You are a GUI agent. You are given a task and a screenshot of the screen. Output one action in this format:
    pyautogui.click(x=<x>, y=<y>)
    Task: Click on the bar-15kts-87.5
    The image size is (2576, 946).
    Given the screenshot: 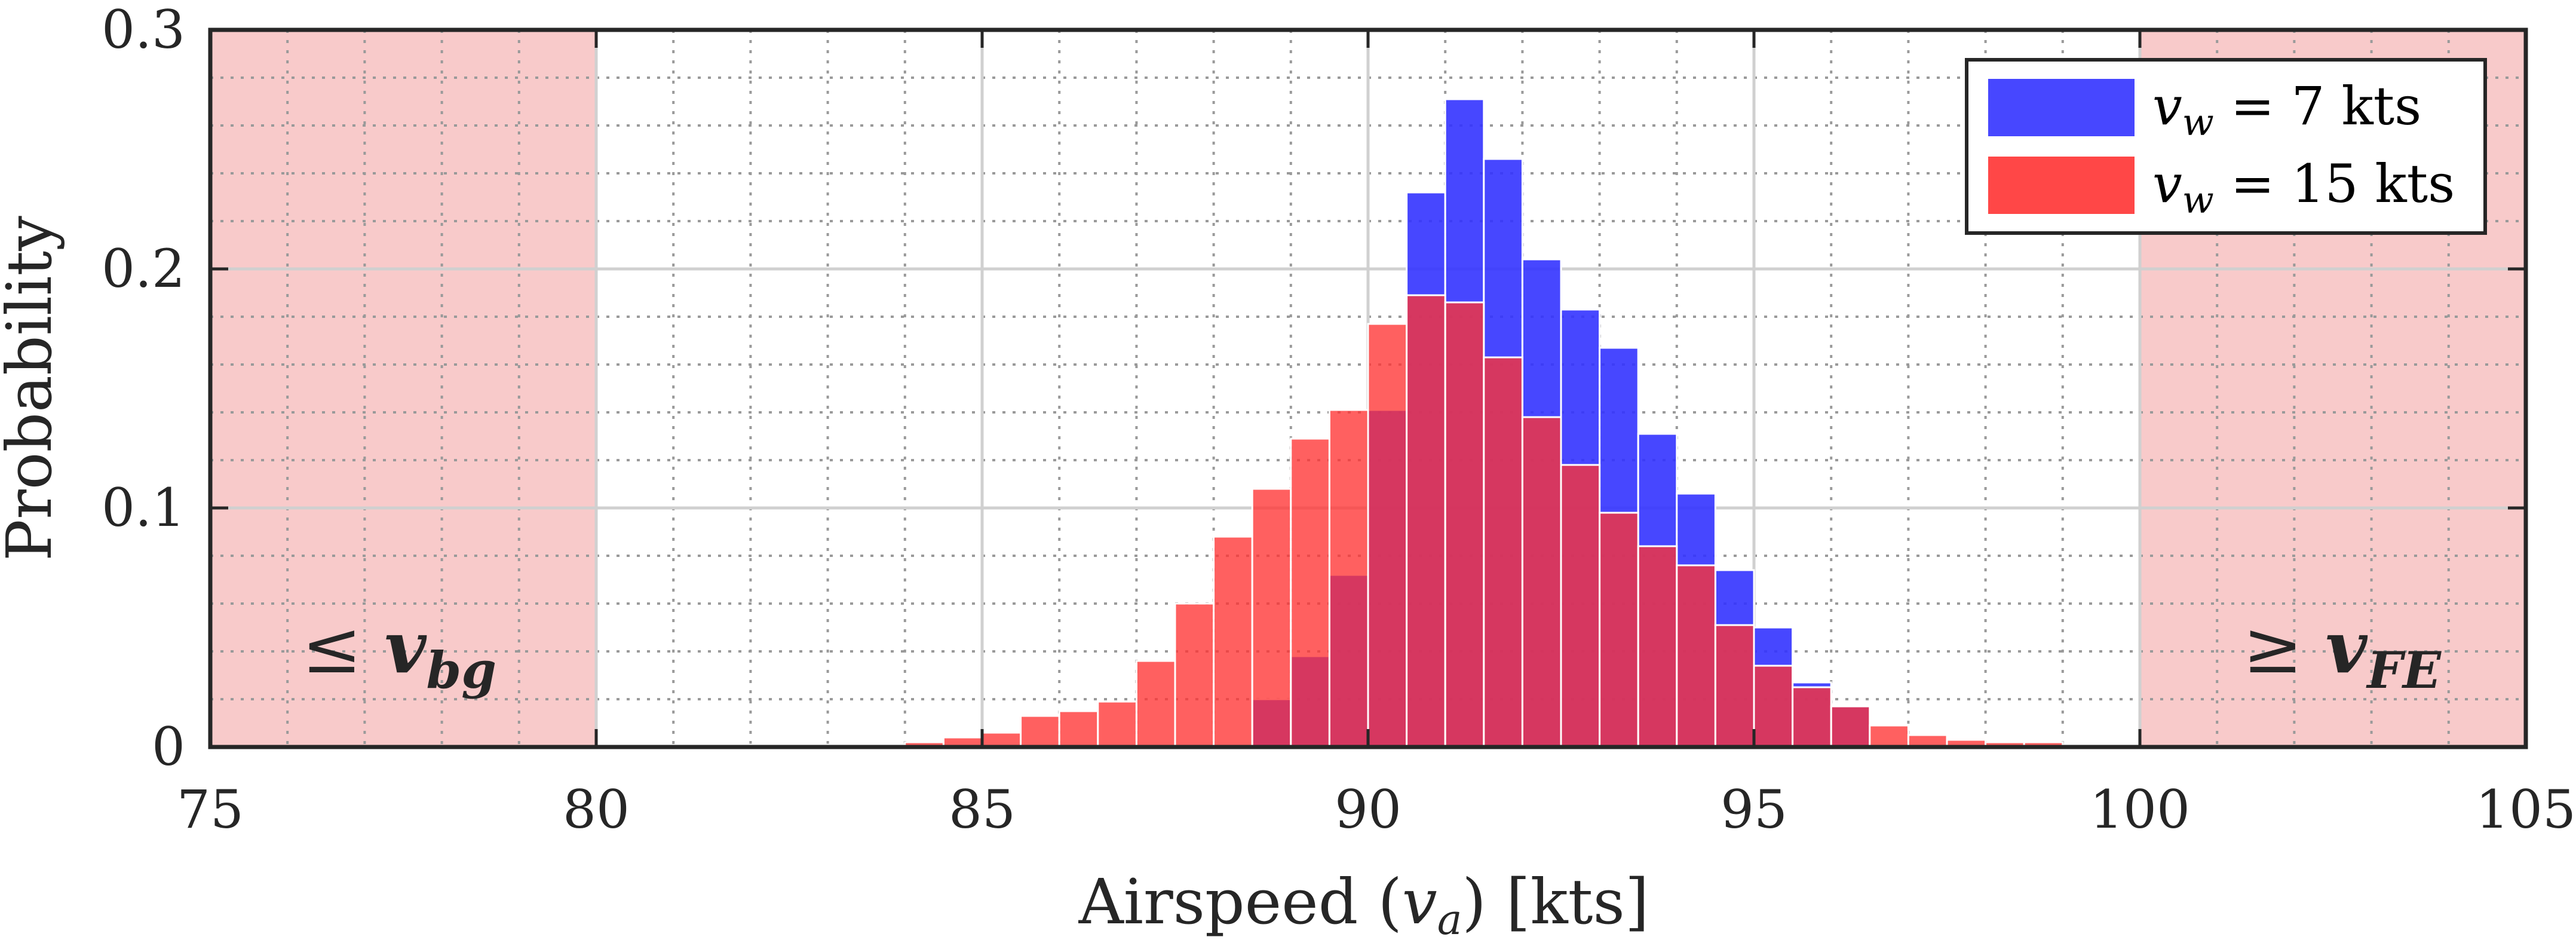 What is the action you would take?
    pyautogui.click(x=1194, y=675)
    